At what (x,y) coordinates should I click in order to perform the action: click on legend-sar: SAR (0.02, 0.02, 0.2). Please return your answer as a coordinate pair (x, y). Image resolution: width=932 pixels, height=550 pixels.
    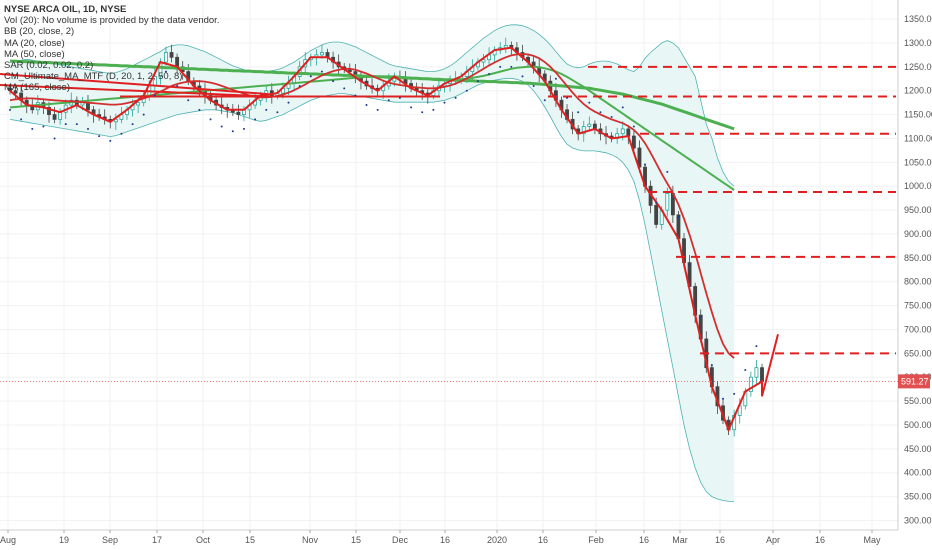
    Looking at the image, I should click on (49, 66).